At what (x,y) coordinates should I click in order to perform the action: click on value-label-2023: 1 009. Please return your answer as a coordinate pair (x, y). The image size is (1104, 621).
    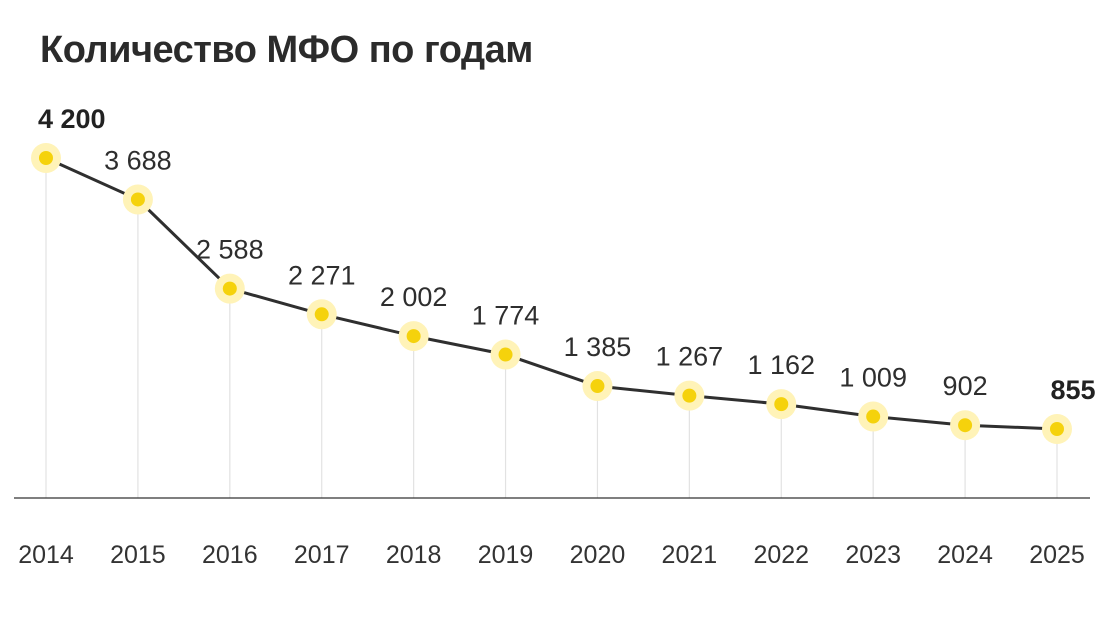
    Looking at the image, I should click on (873, 378).